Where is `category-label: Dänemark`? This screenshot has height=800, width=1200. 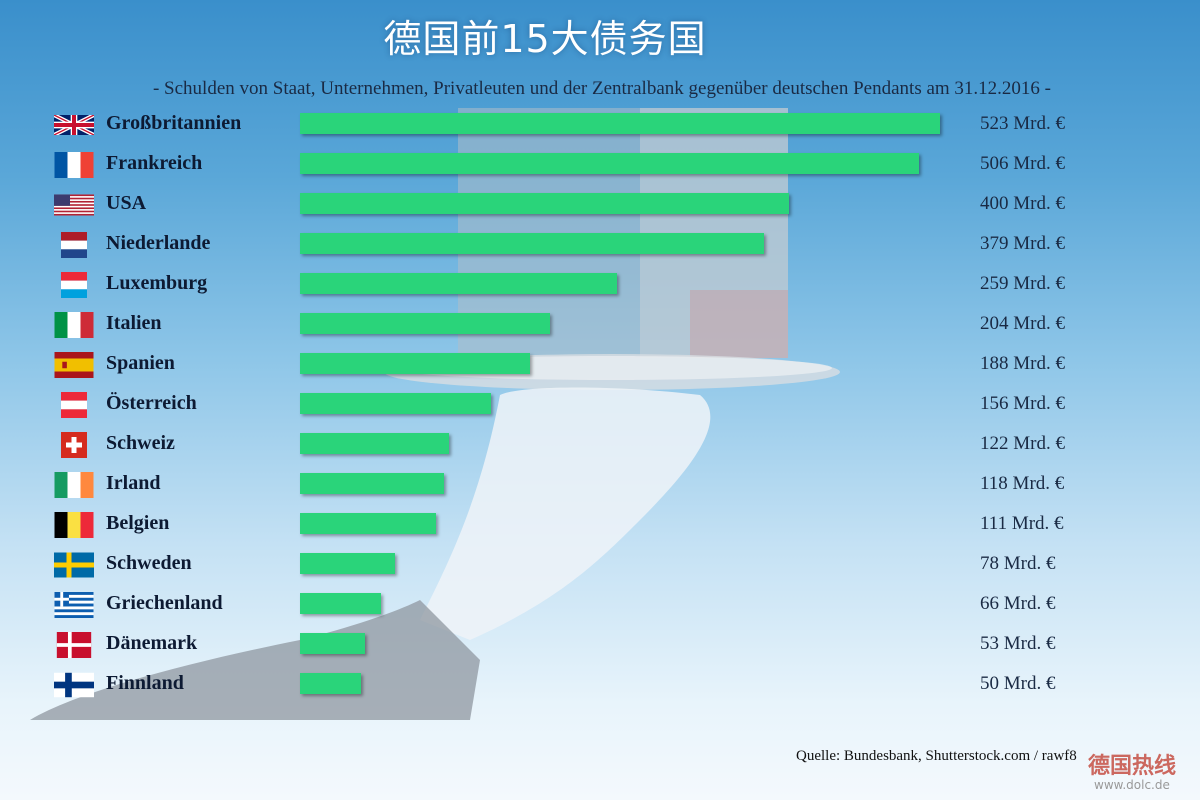
category-label: Dänemark is located at coordinates (152, 643).